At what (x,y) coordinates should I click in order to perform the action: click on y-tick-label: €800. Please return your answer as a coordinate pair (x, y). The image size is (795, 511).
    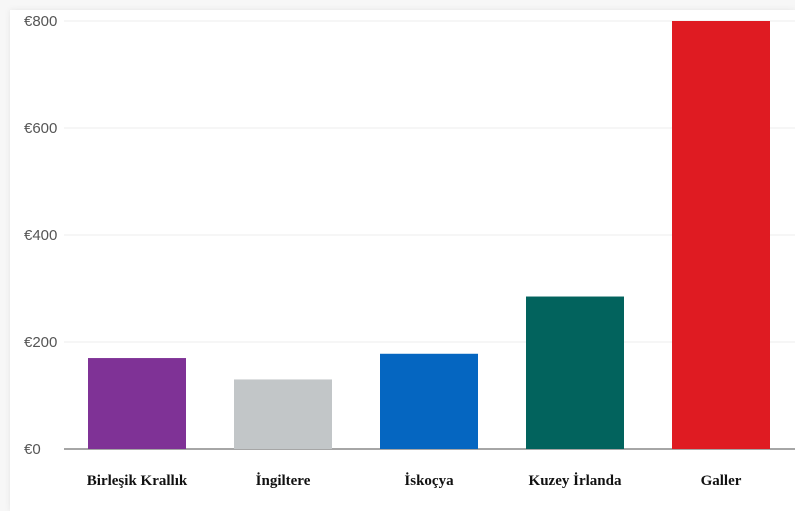
    Looking at the image, I should click on (40, 21).